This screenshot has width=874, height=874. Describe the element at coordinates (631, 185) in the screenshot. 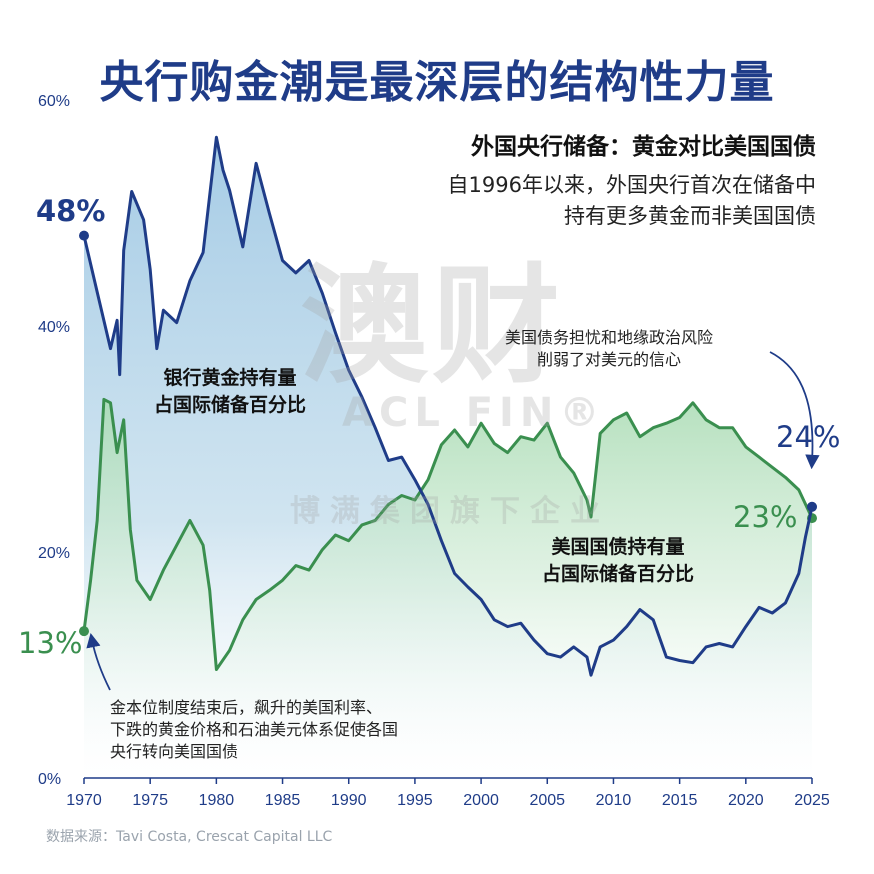

I see `description-line: 自1996年以来，外国央行首次在储备中` at that location.